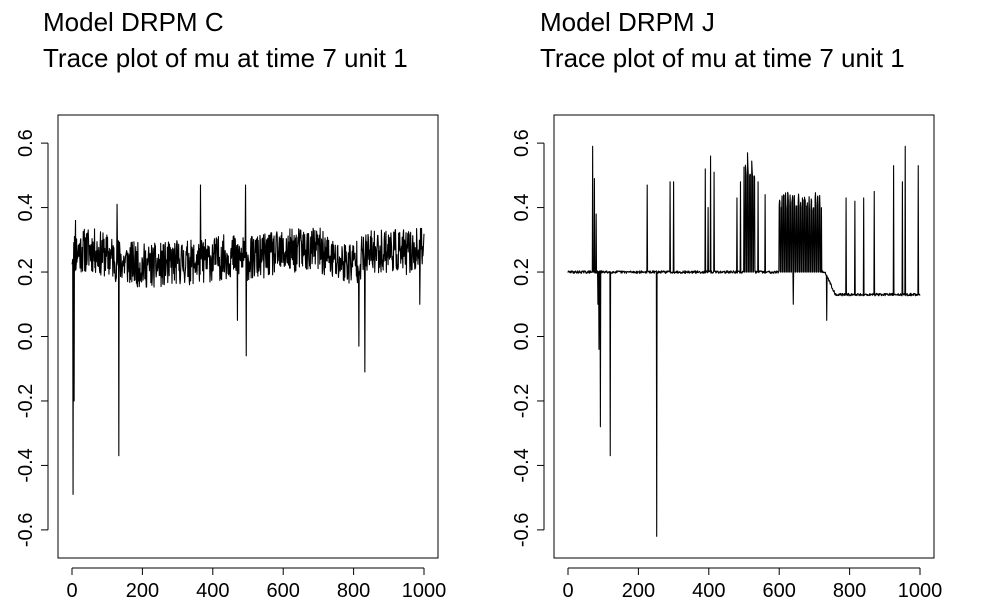 The height and width of the screenshot is (613, 993). What do you see at coordinates (133, 22) in the screenshot?
I see `chart-title: Model DRPM C` at bounding box center [133, 22].